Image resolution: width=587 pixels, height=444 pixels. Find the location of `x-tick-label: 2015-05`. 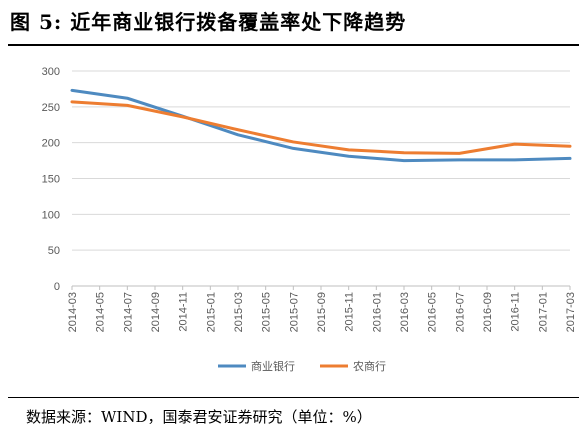

x-tick-label: 2015-05 is located at coordinates (267, 312).